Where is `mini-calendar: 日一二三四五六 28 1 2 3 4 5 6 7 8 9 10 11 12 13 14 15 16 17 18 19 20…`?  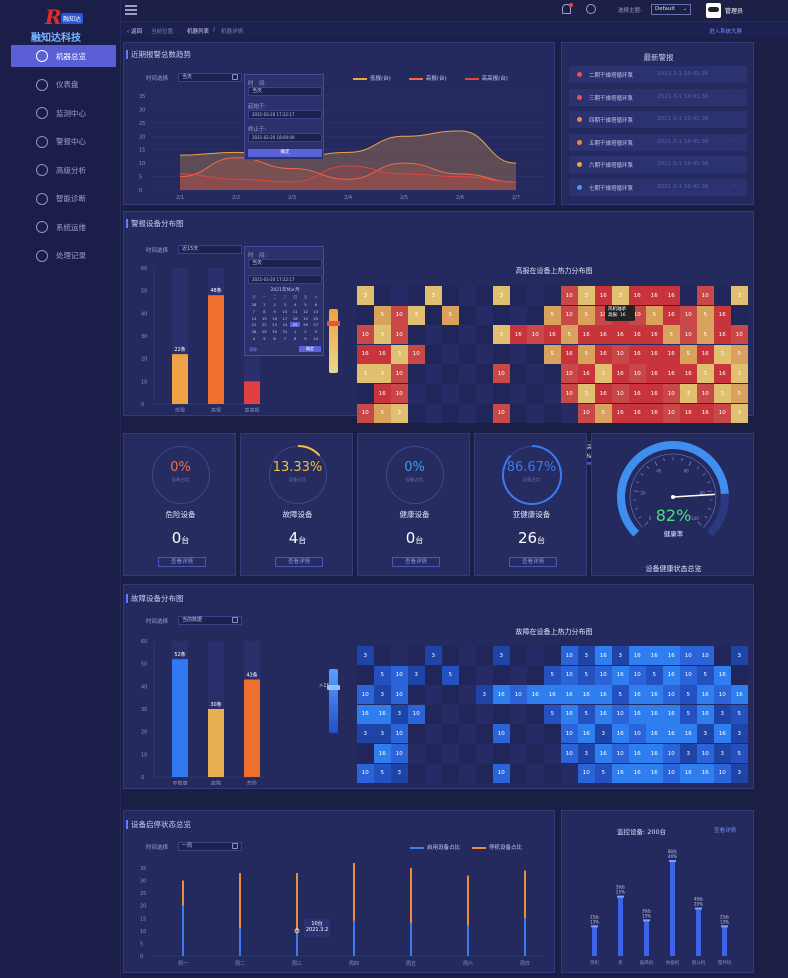 mini-calendar: 日一二三四五六 28 1 2 3 4 5 6 7 8 9 10 11 12 13 14 15 16 17 18 19 20… is located at coordinates (285, 319).